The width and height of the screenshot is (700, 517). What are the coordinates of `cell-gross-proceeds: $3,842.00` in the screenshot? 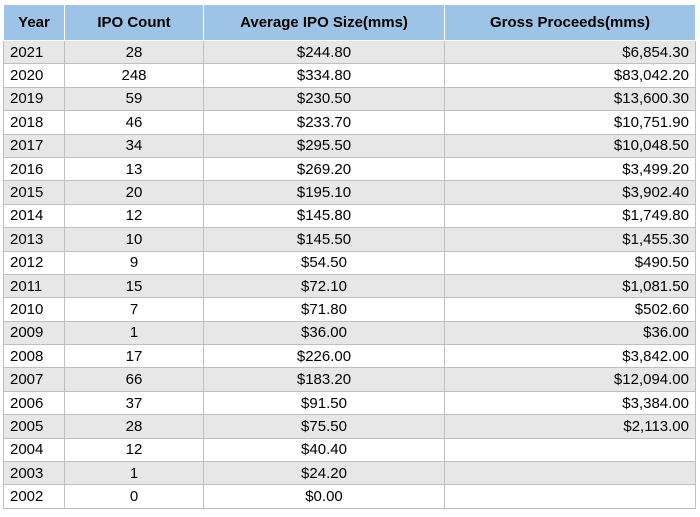 It's located at (570, 356).